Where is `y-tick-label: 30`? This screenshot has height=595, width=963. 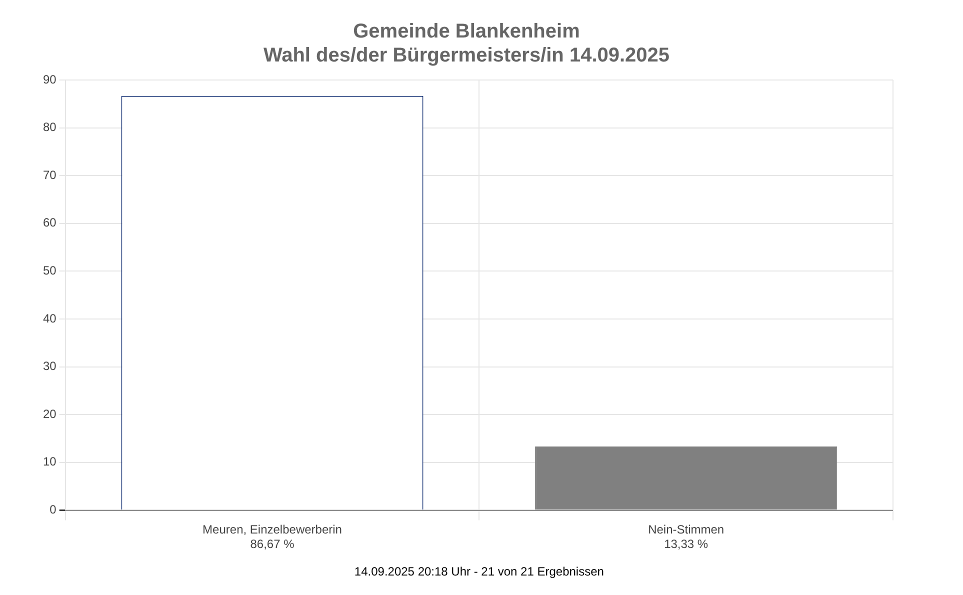
y-tick-label: 30 is located at coordinates (49, 366).